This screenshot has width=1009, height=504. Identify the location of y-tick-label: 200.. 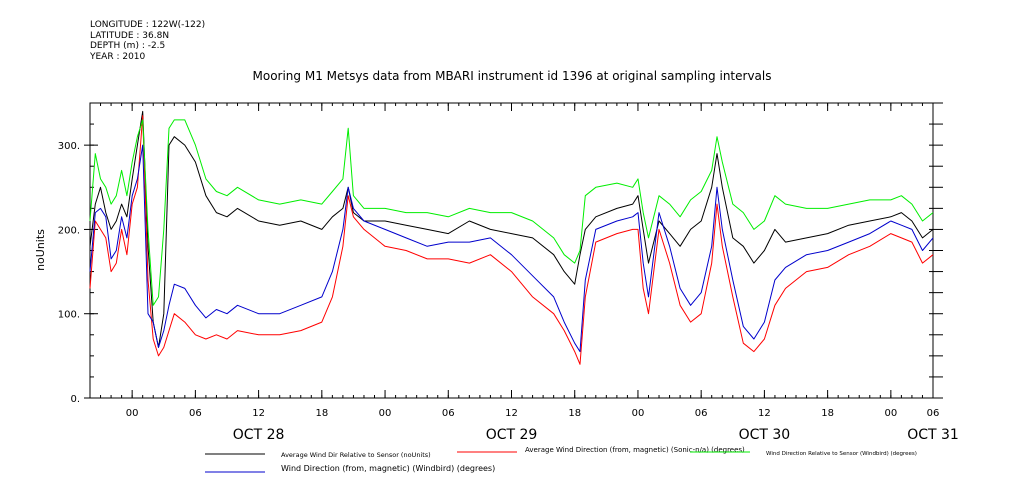
(69, 230).